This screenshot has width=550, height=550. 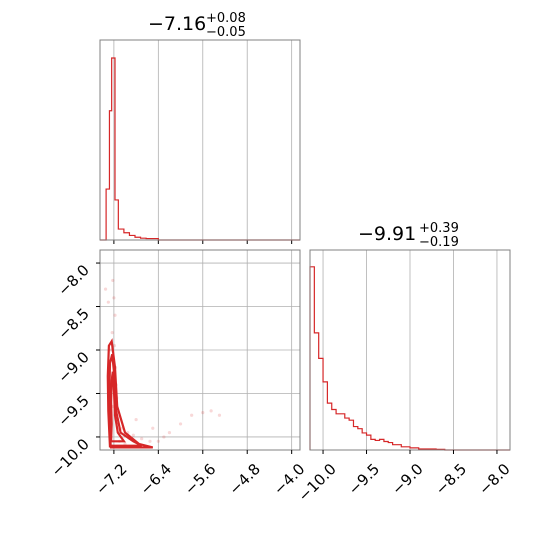 I want to click on top-left-title-sup: +0.08, so click(x=226, y=18).